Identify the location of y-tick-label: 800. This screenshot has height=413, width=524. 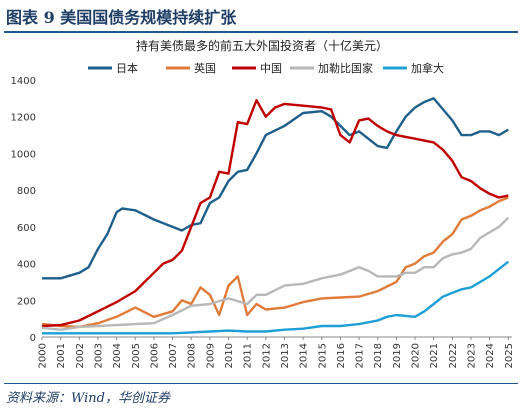
(26, 191).